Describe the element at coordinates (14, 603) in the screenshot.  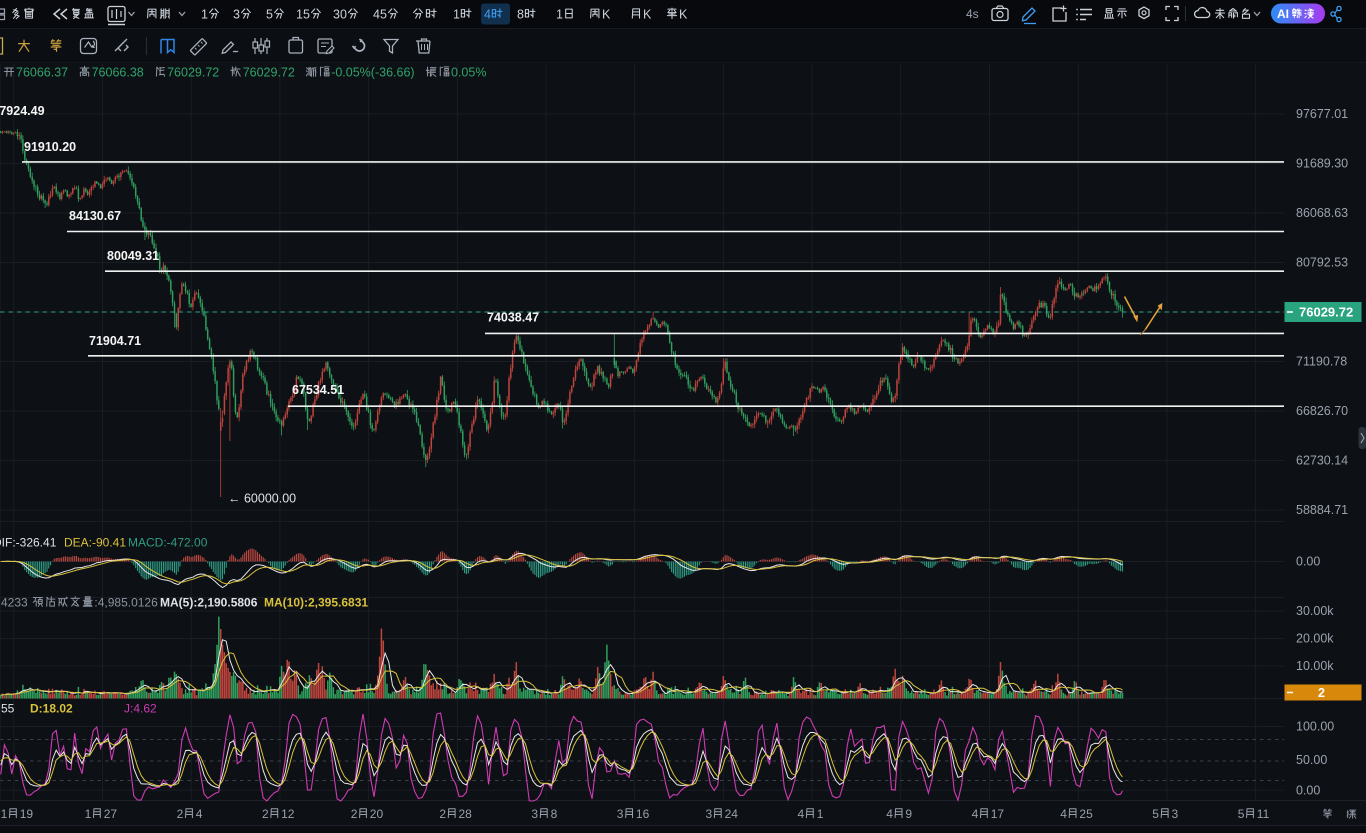
I see `svg-text: 4233` at that location.